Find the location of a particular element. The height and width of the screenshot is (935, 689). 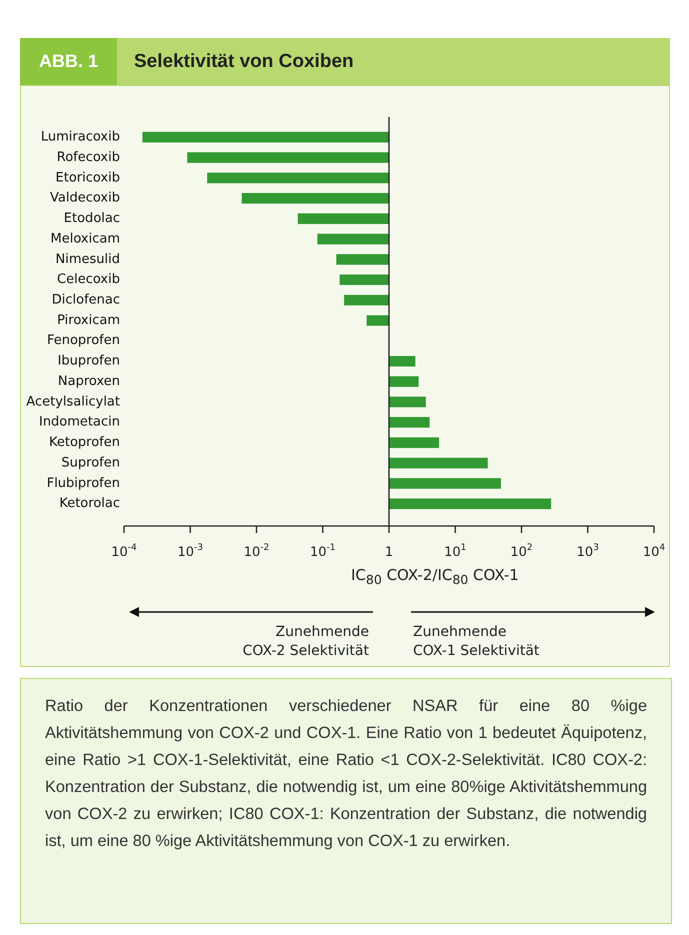

y-tick-label: Diclofenac is located at coordinates (86, 300).